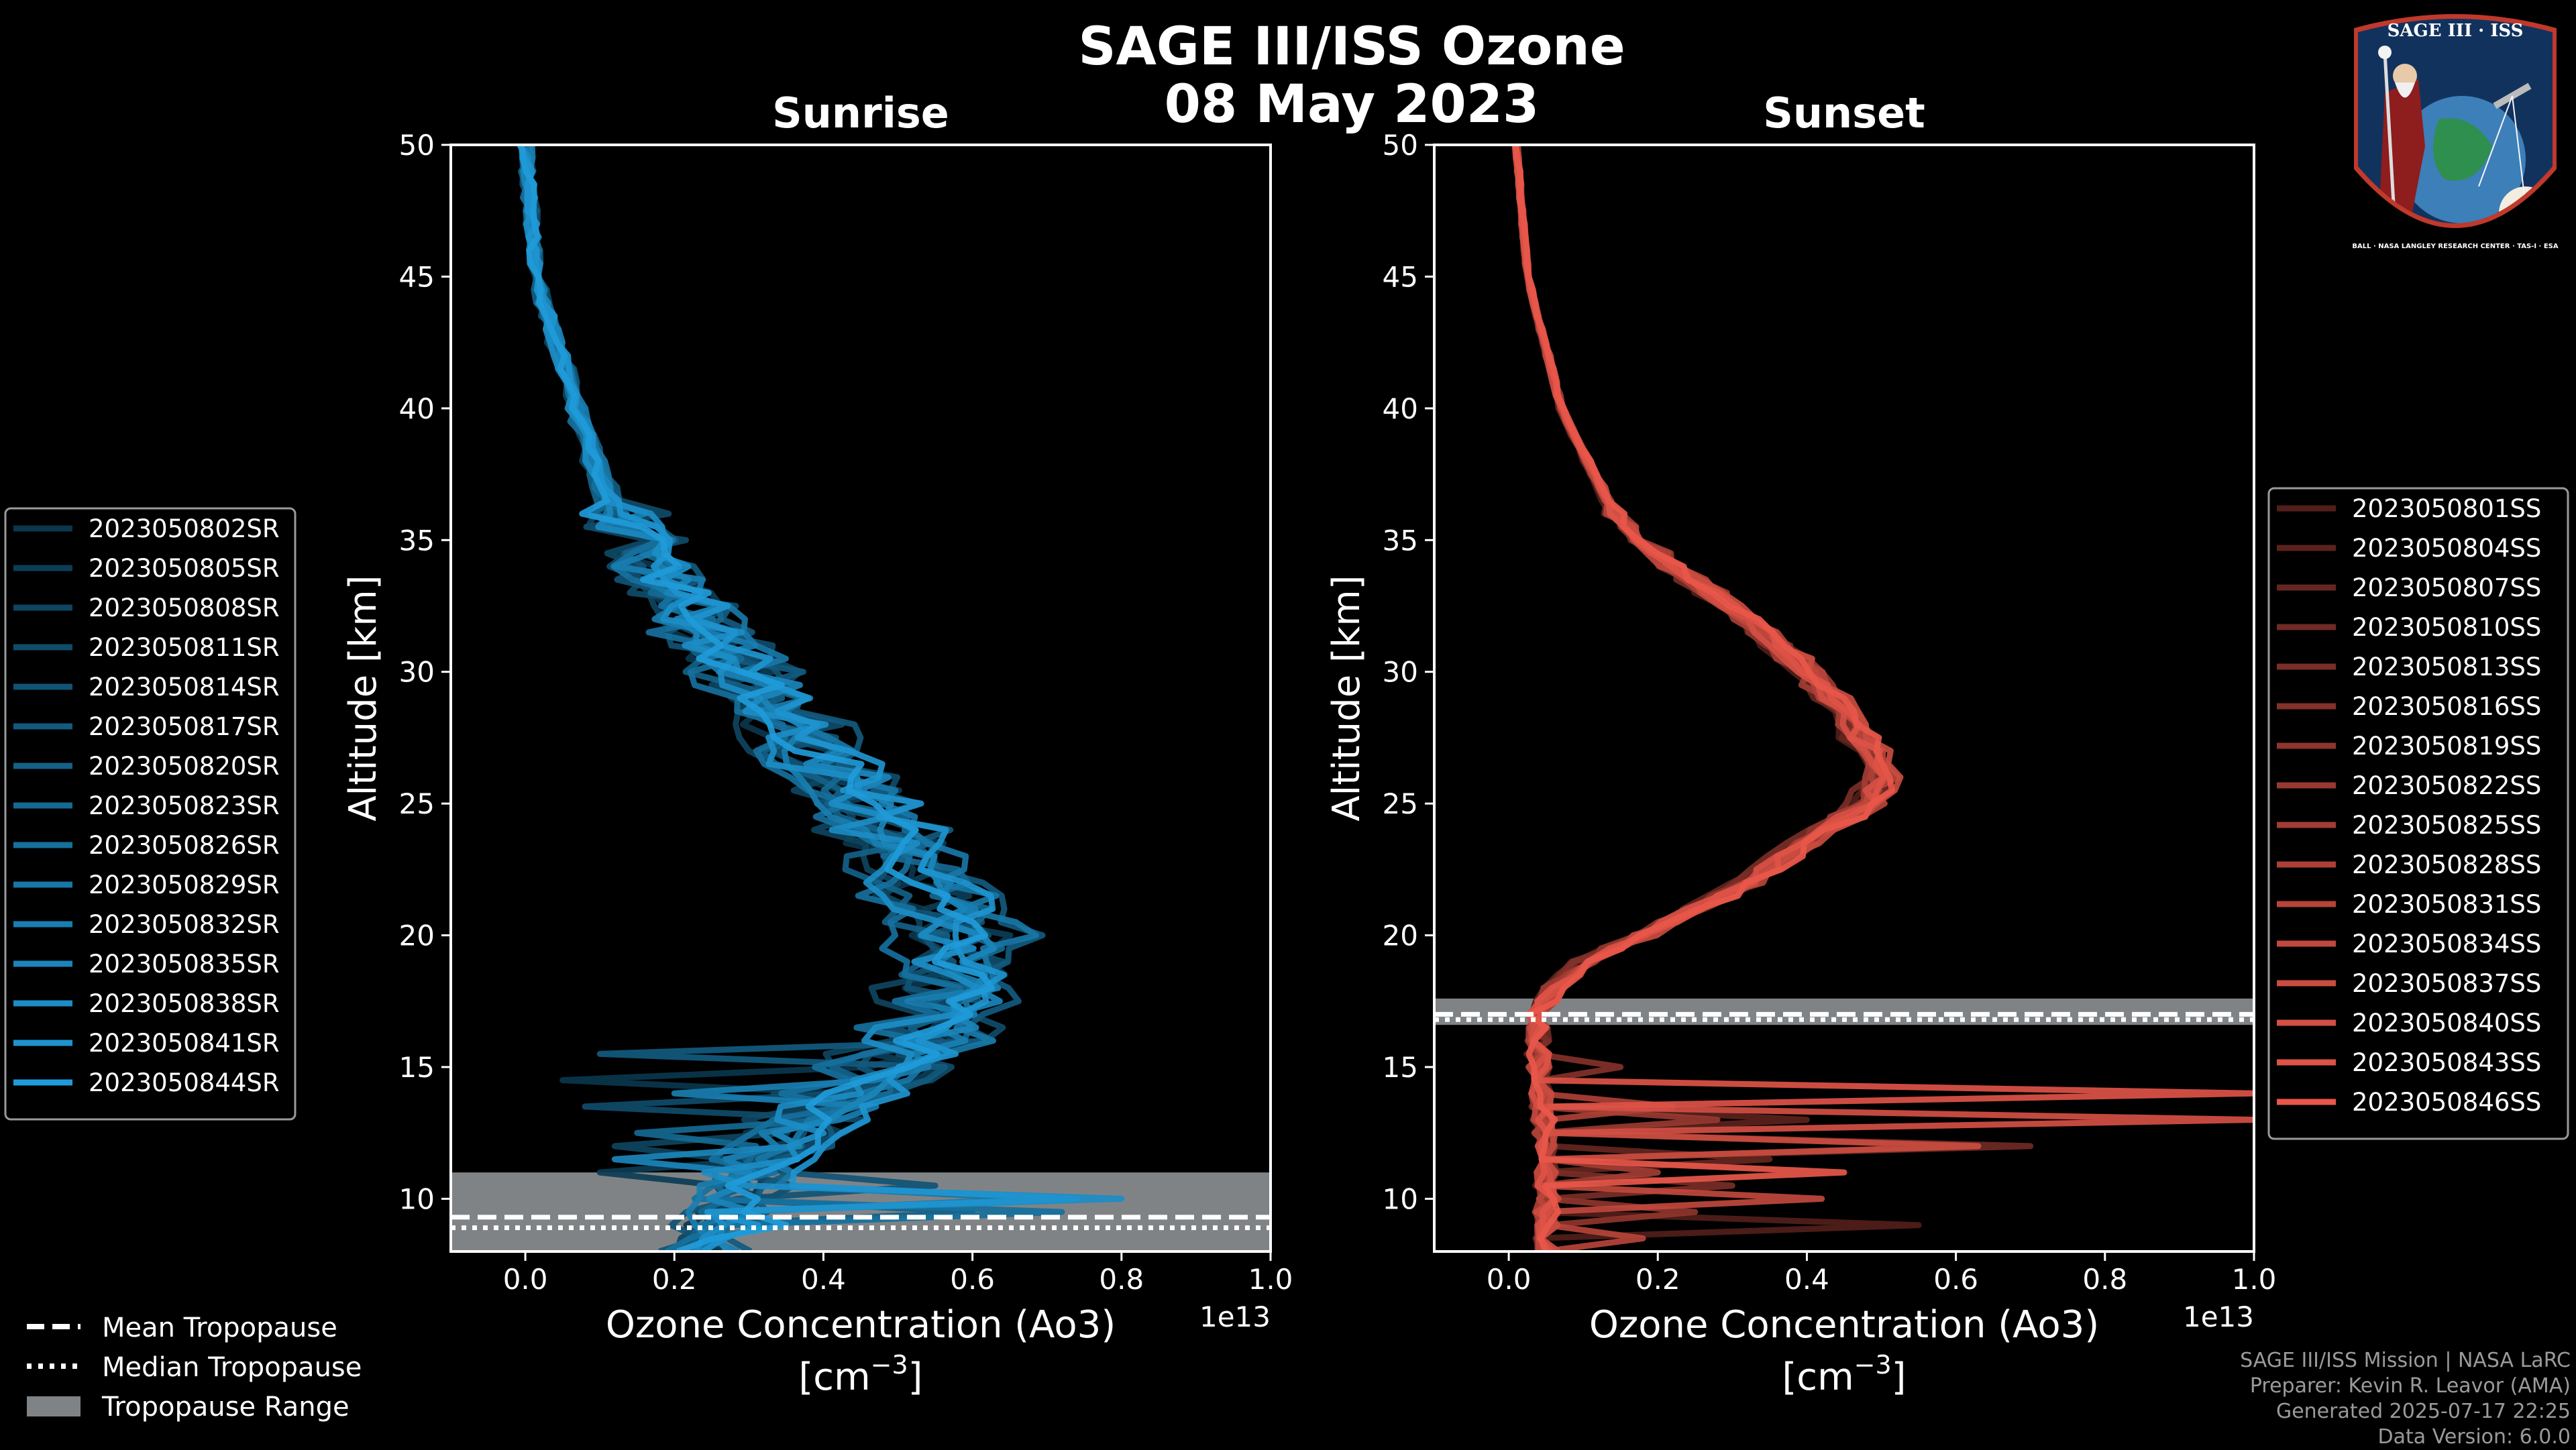 This screenshot has width=2576, height=1450. What do you see at coordinates (184, 1043) in the screenshot?
I see `legend-label: 2023050841SR` at bounding box center [184, 1043].